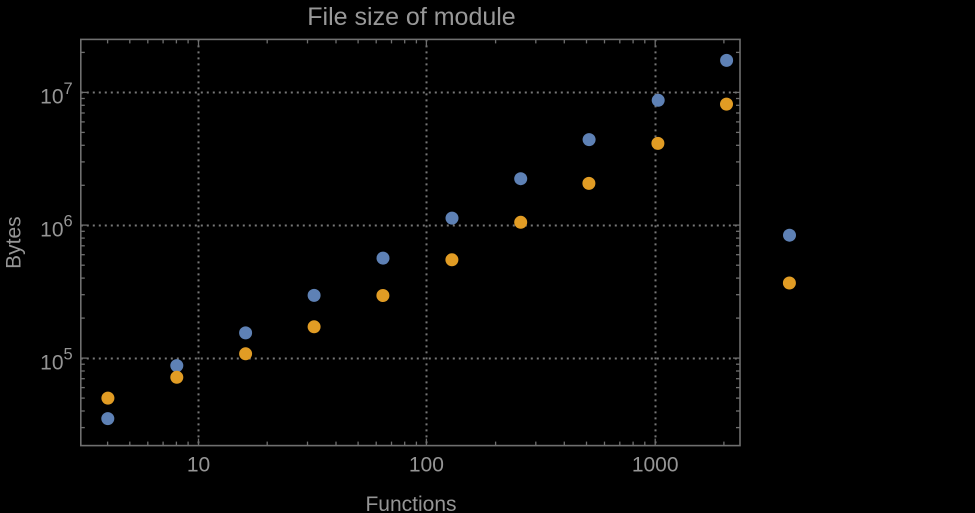  What do you see at coordinates (68, 222) in the screenshot?
I see `svg-text: 6` at bounding box center [68, 222].